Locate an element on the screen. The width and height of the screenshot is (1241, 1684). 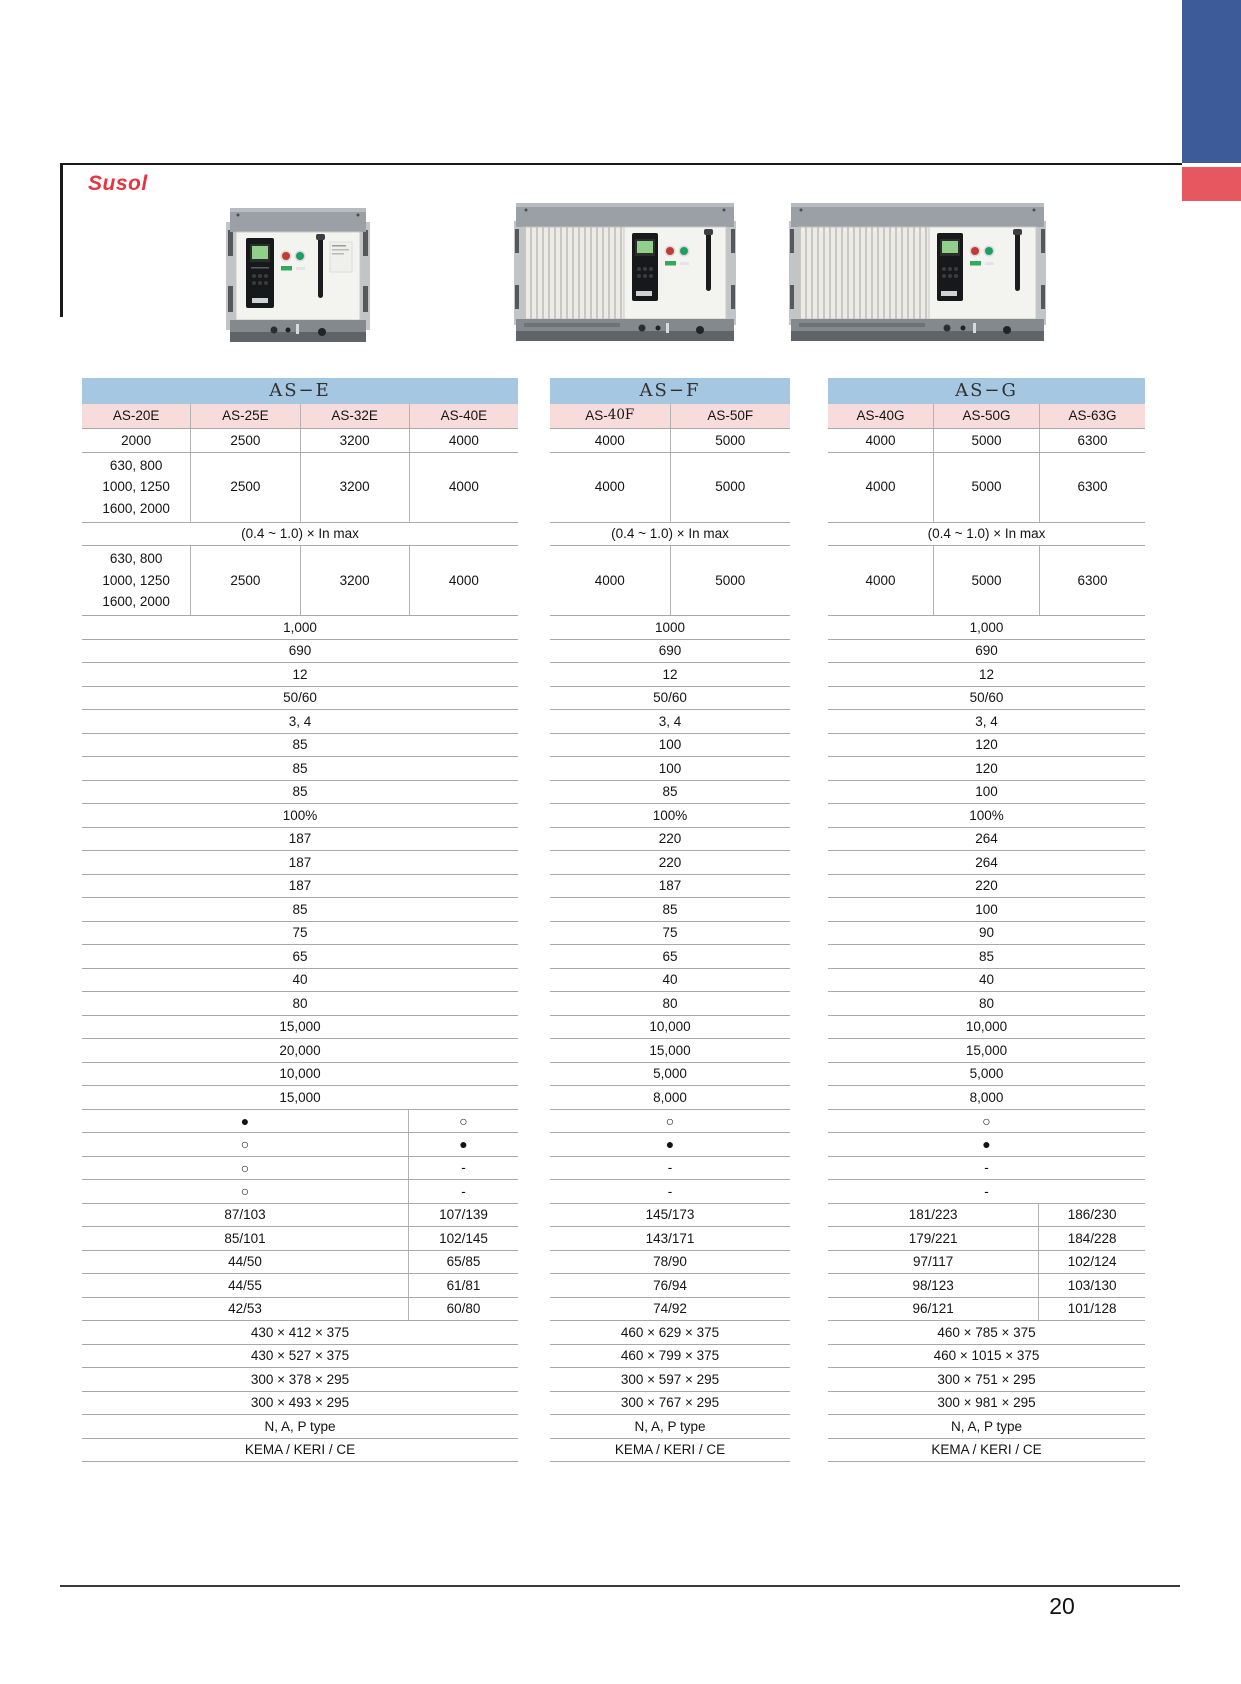
table-title: AS−E is located at coordinates (300, 391).